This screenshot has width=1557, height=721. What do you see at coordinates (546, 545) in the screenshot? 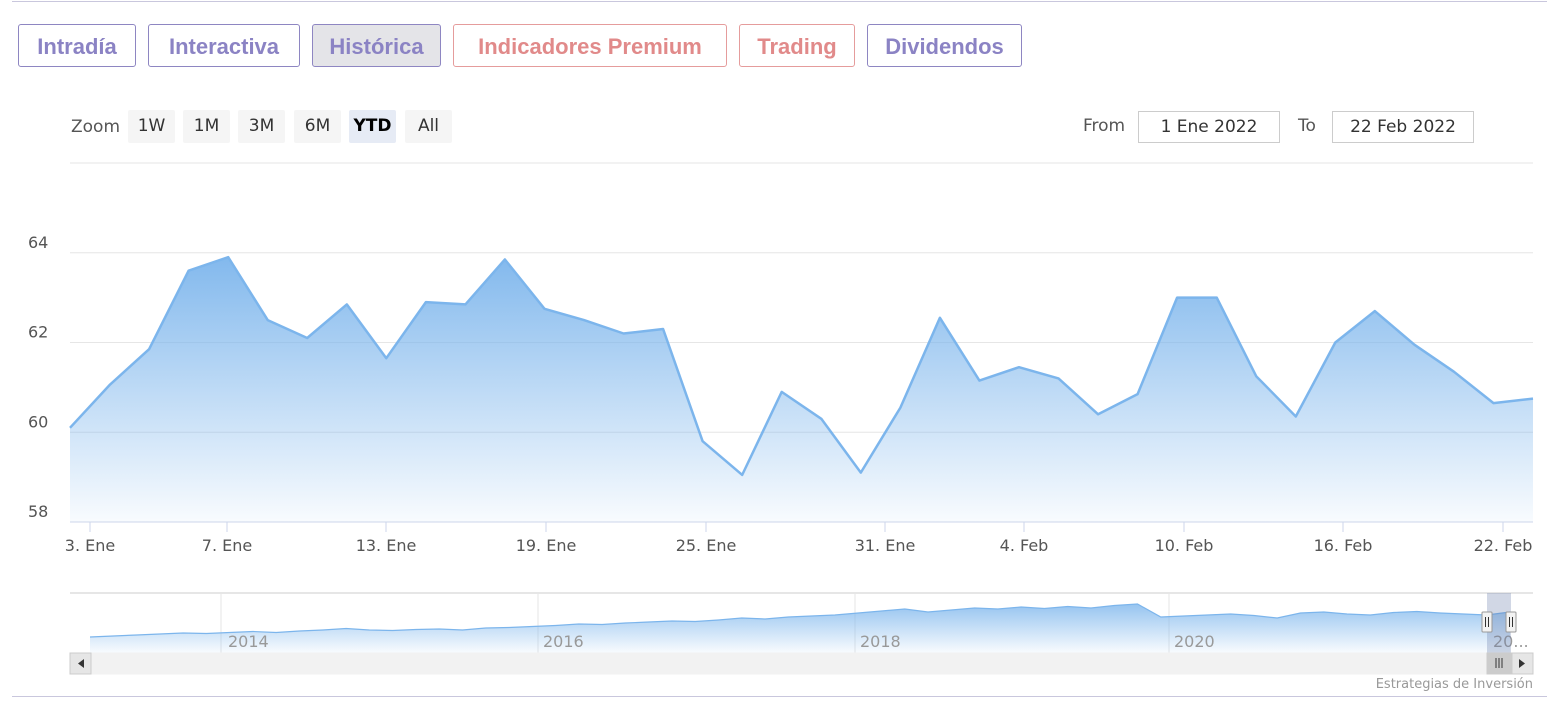
I see `x-tick-label: 19. Ene` at bounding box center [546, 545].